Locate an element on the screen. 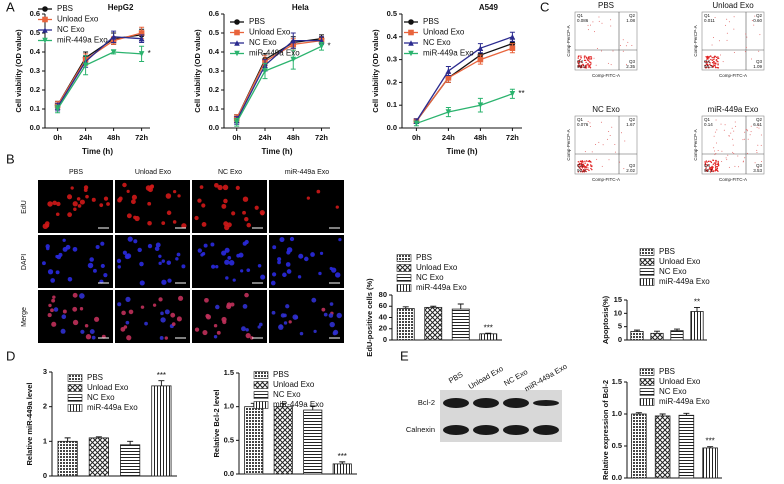  legend-label: Unload Exo is located at coordinates (437, 267).